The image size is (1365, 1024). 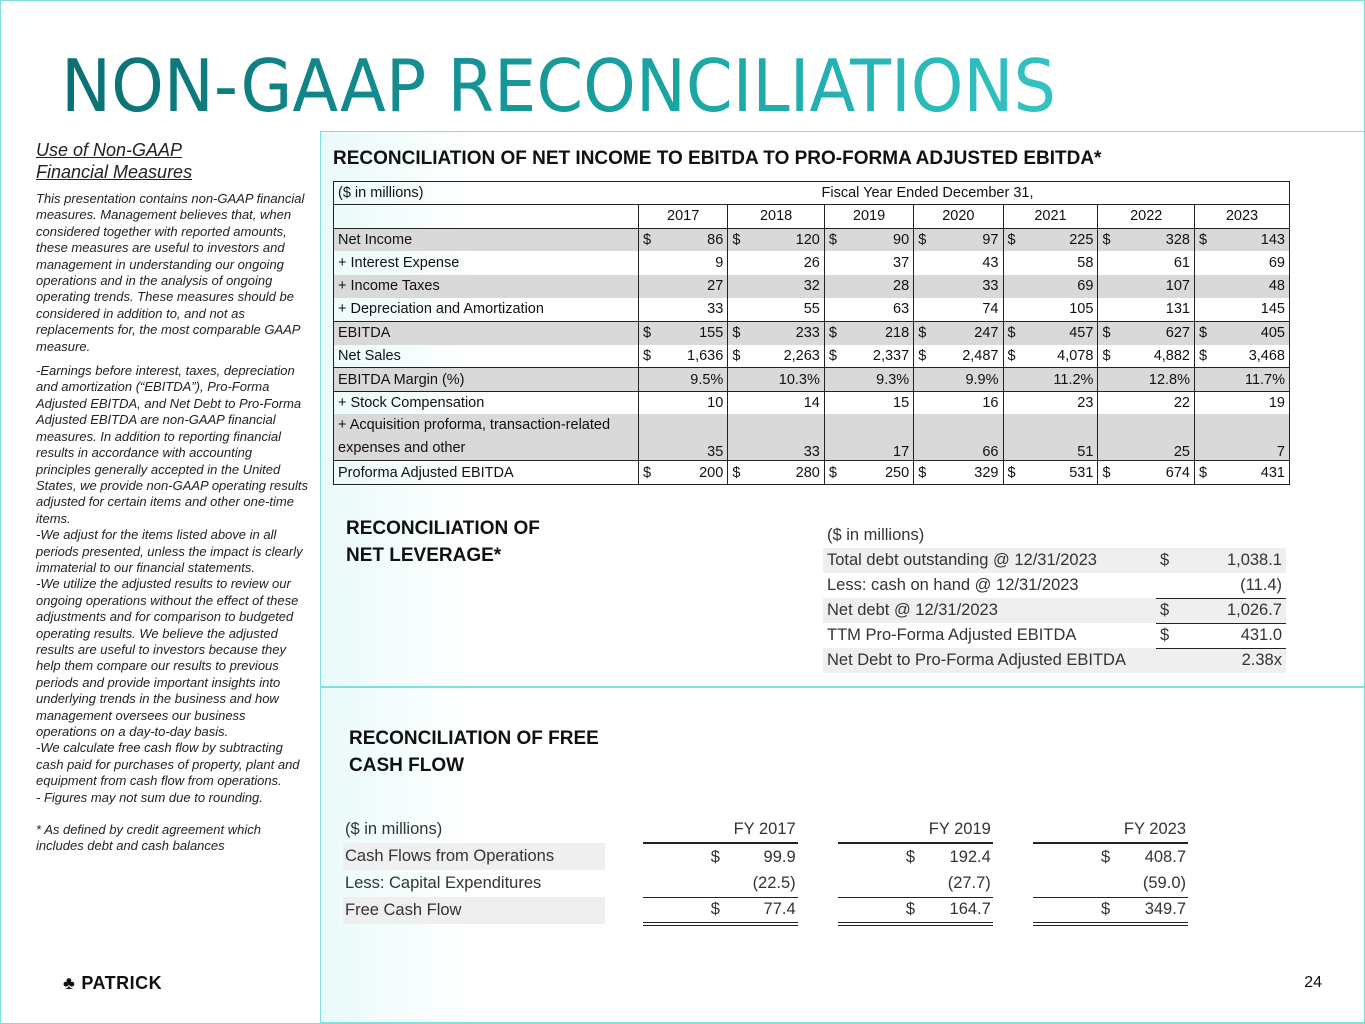 What do you see at coordinates (1157, 309) in the screenshot?
I see `value-cell: 131` at bounding box center [1157, 309].